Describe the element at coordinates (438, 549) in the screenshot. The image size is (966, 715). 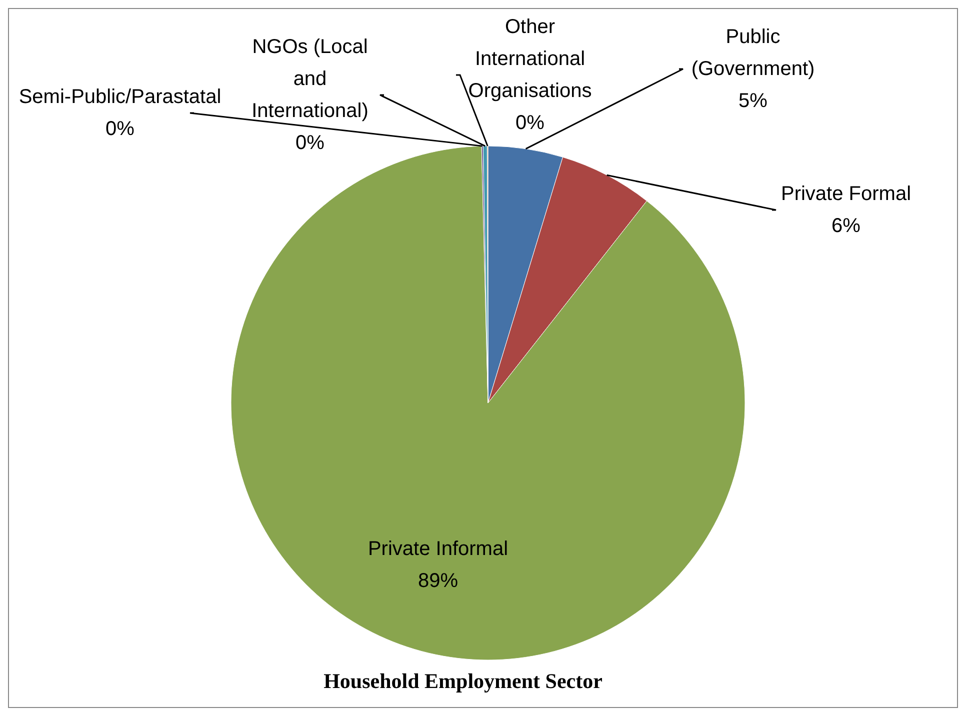
I see `slice-label: Private Informal` at that location.